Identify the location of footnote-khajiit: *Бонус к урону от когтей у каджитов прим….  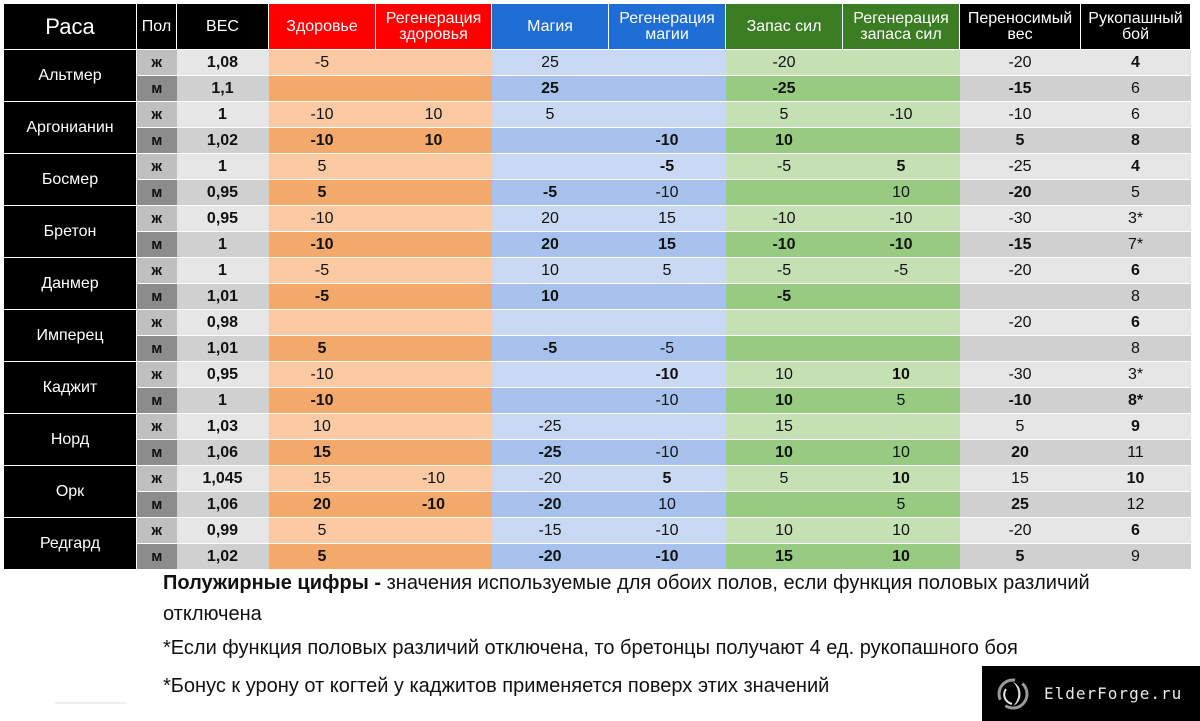
(496, 686).